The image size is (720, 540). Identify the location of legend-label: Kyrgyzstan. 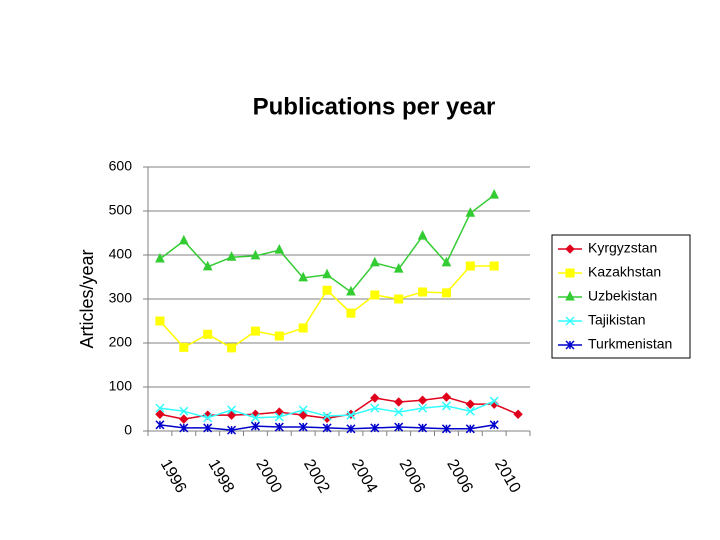
(622, 248).